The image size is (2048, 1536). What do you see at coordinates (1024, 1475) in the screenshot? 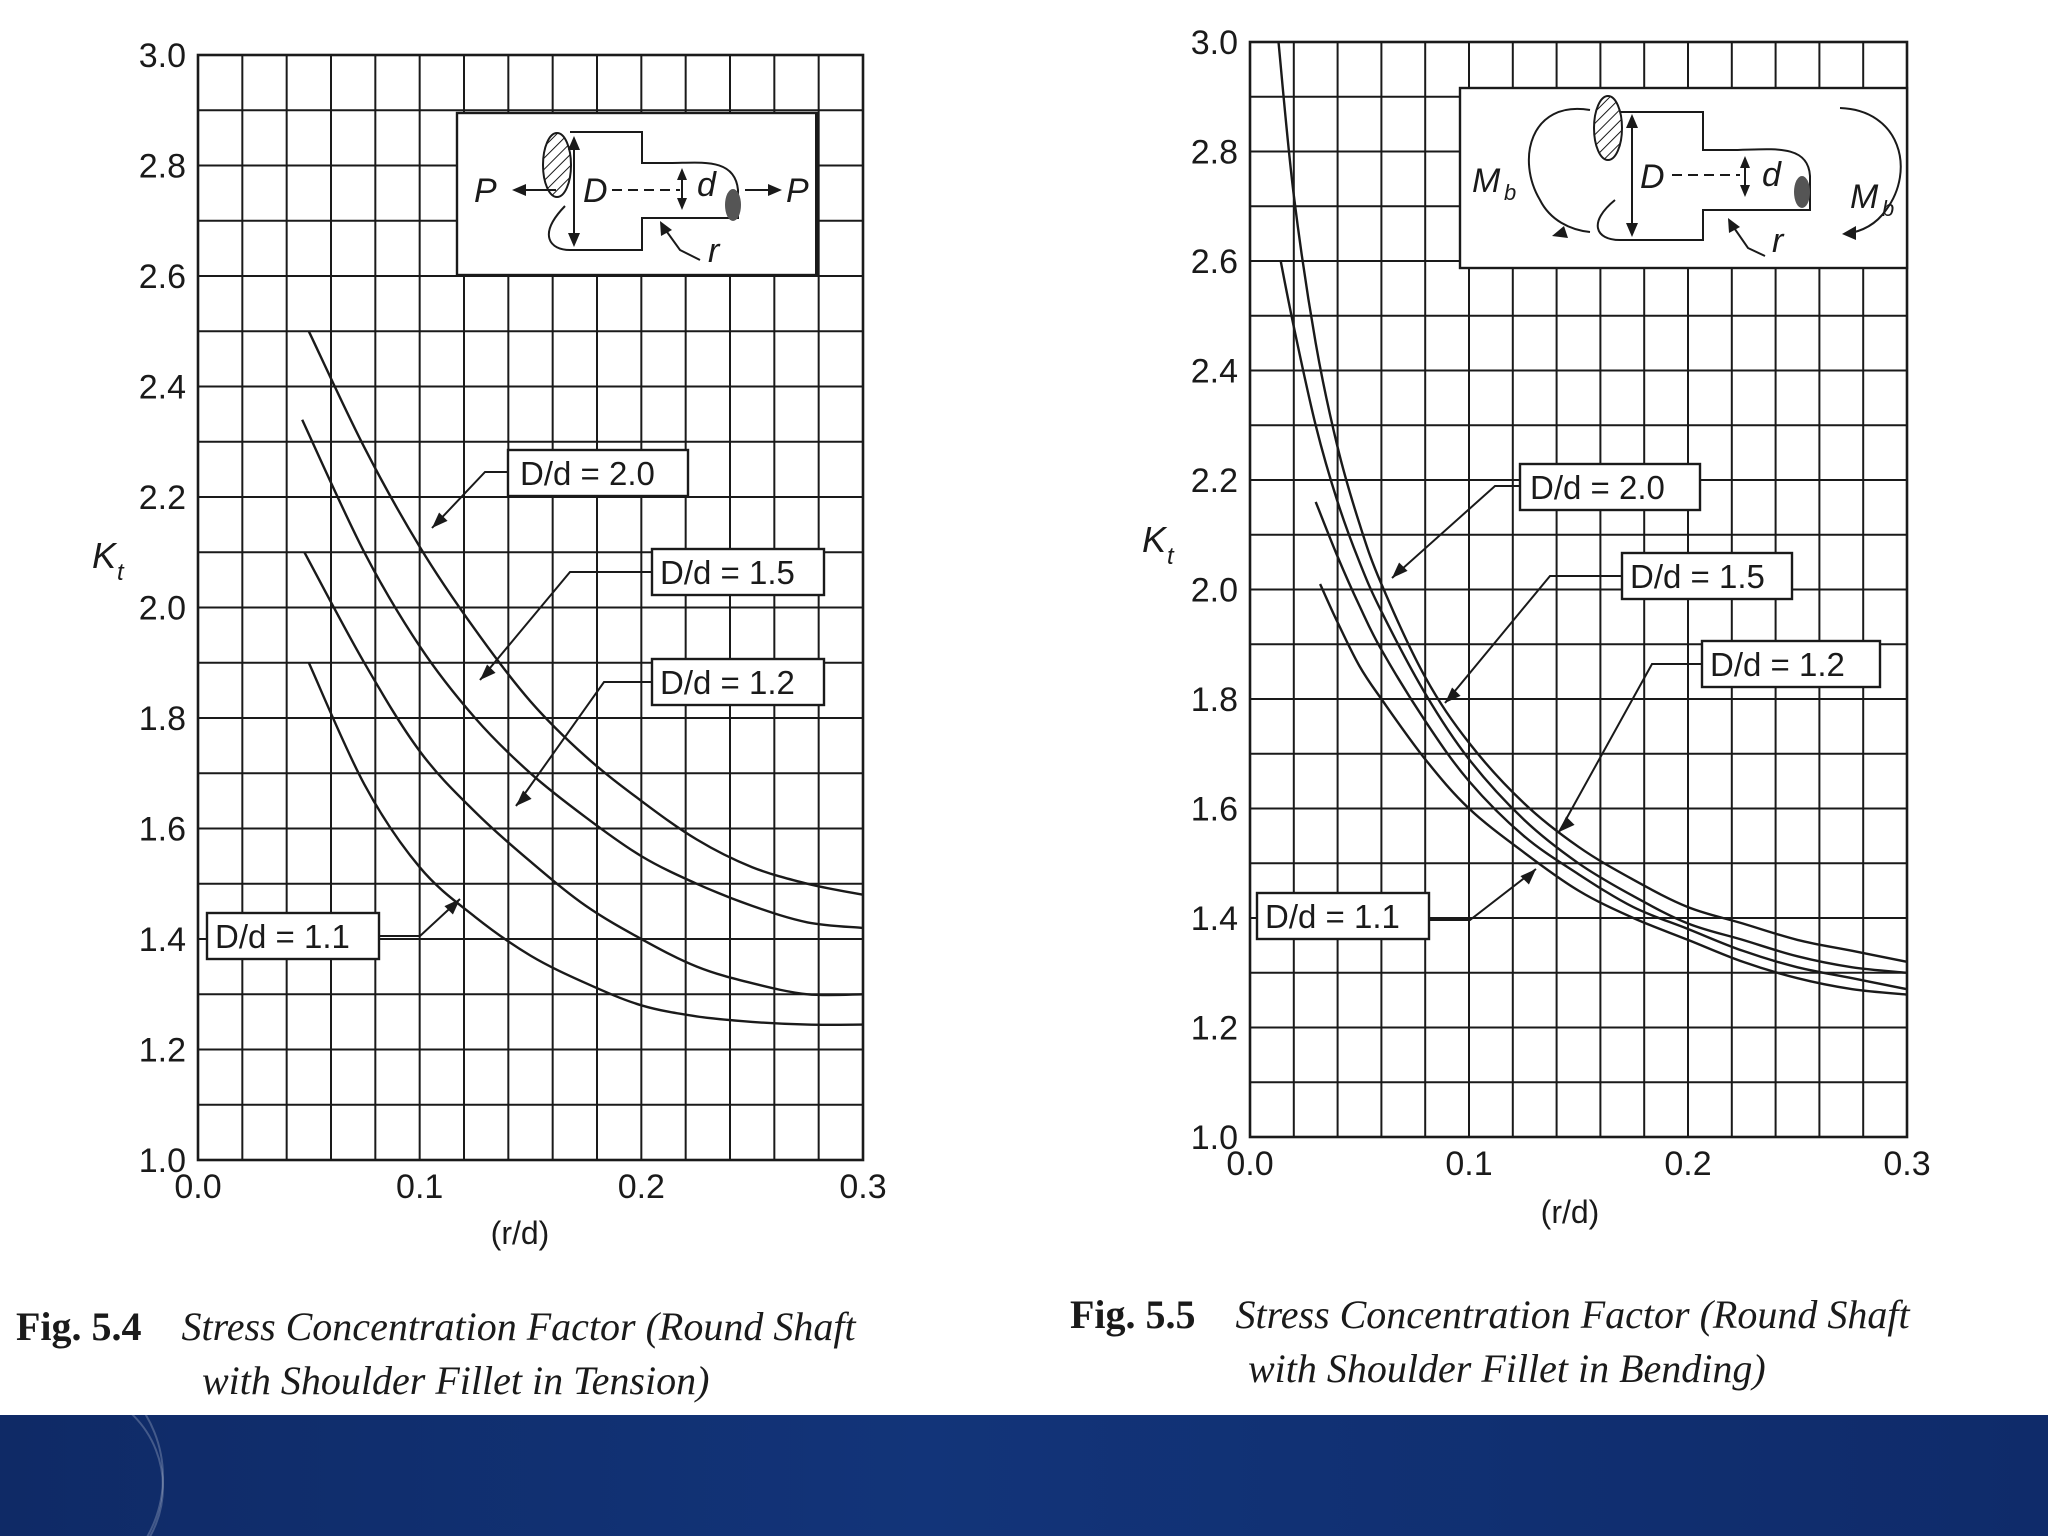
I see `slide-footer-band` at bounding box center [1024, 1475].